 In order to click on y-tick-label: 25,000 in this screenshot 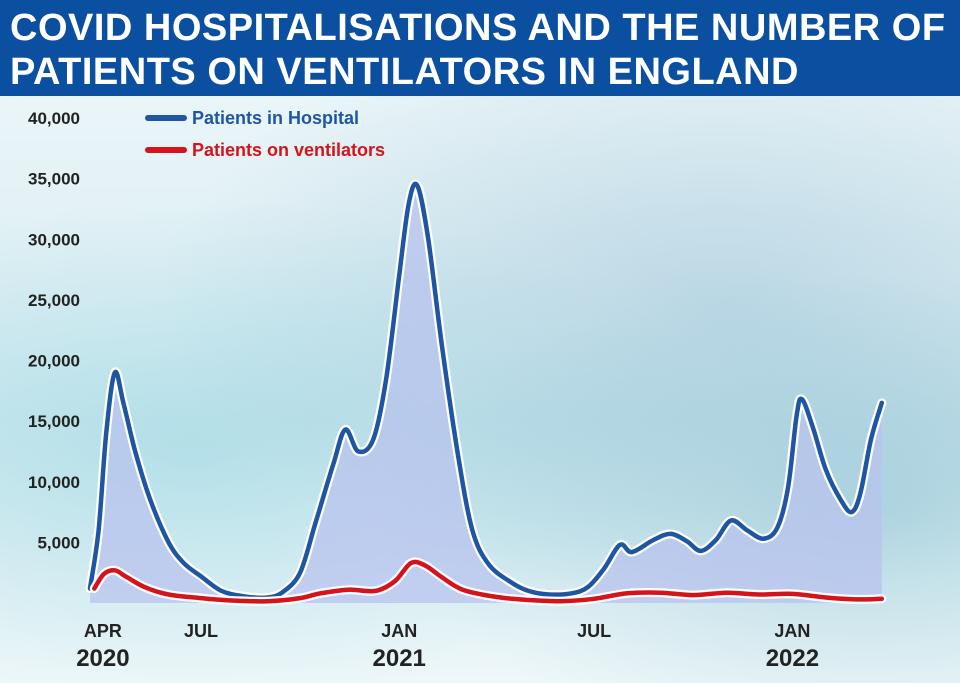, I will do `click(54, 300)`.